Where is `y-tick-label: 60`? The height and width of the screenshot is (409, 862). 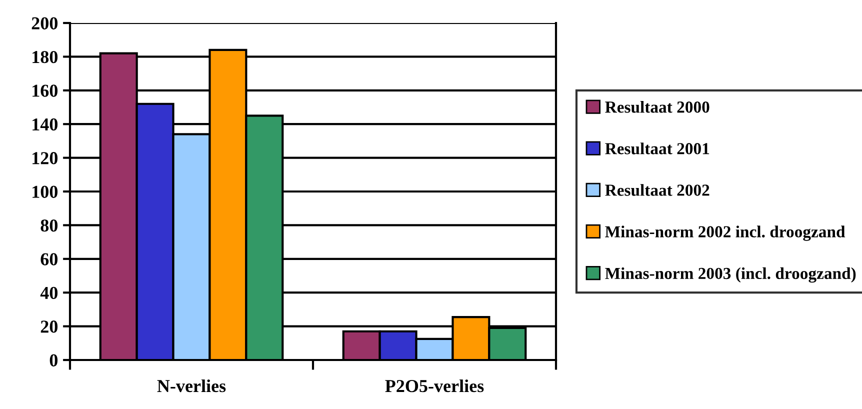
y-tick-label: 60 is located at coordinates (49, 259).